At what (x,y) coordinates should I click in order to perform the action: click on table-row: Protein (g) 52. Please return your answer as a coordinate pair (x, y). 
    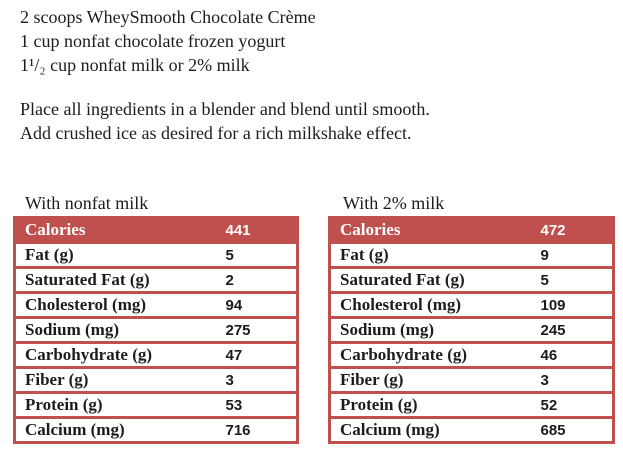
    Looking at the image, I should click on (471, 405).